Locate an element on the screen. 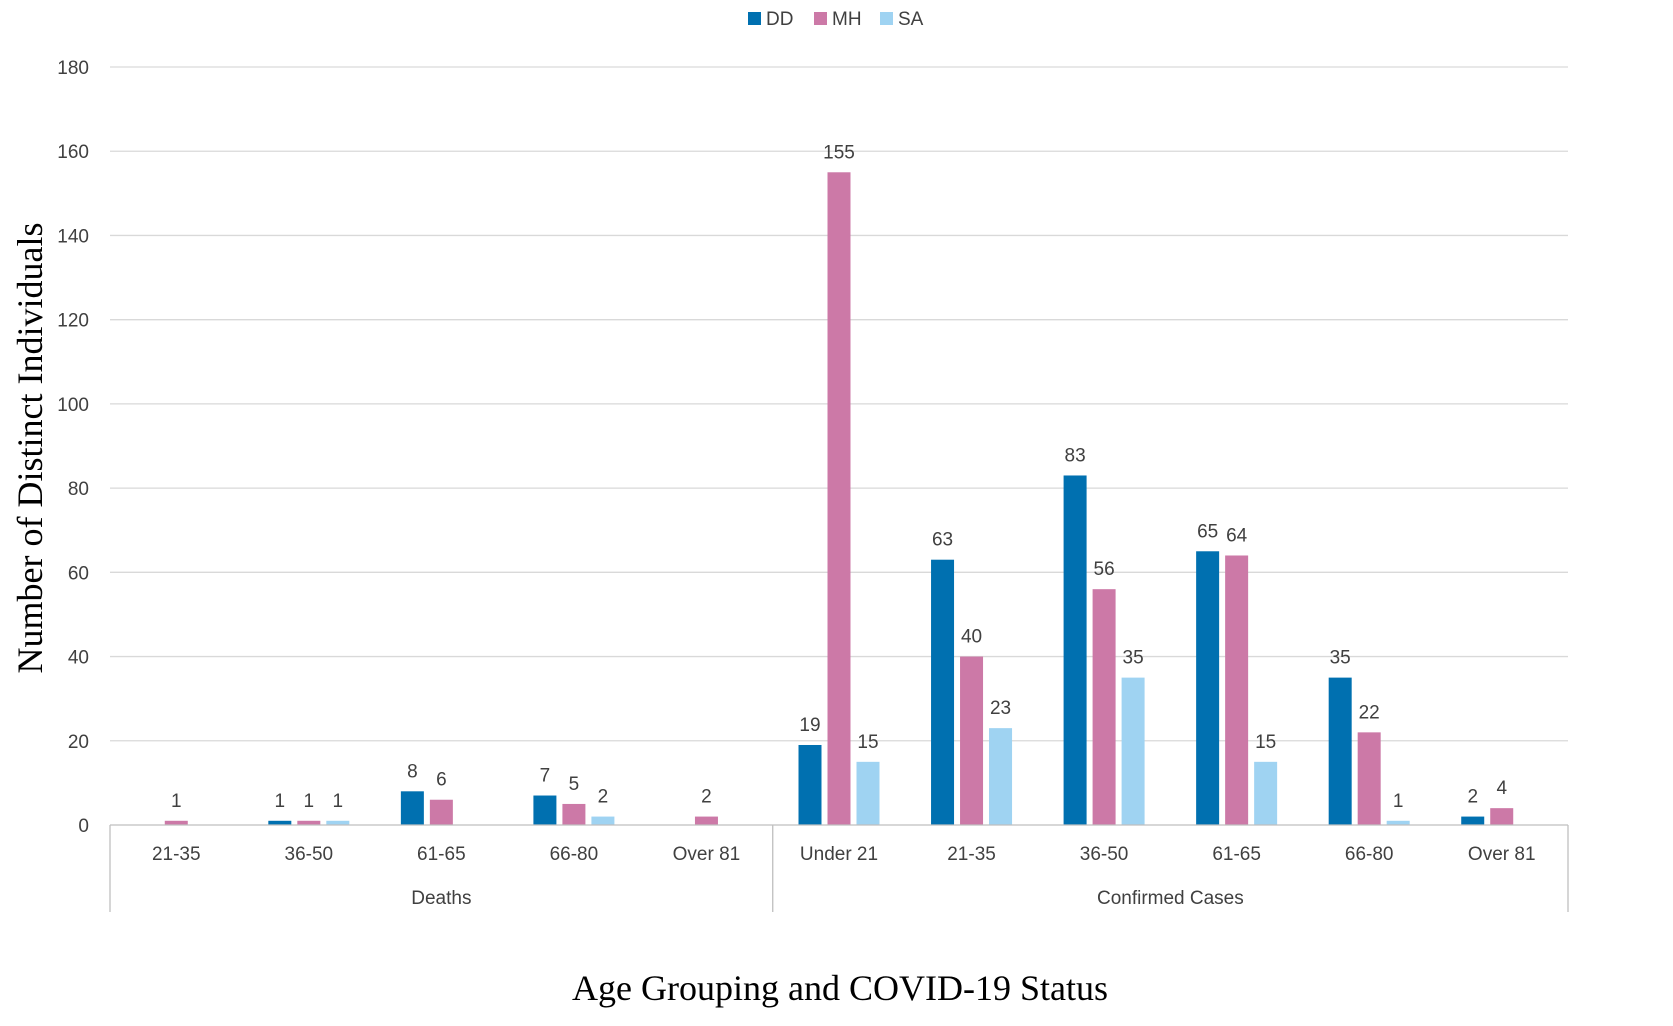 This screenshot has height=1026, width=1673. y-tick-label: 0 is located at coordinates (83, 826).